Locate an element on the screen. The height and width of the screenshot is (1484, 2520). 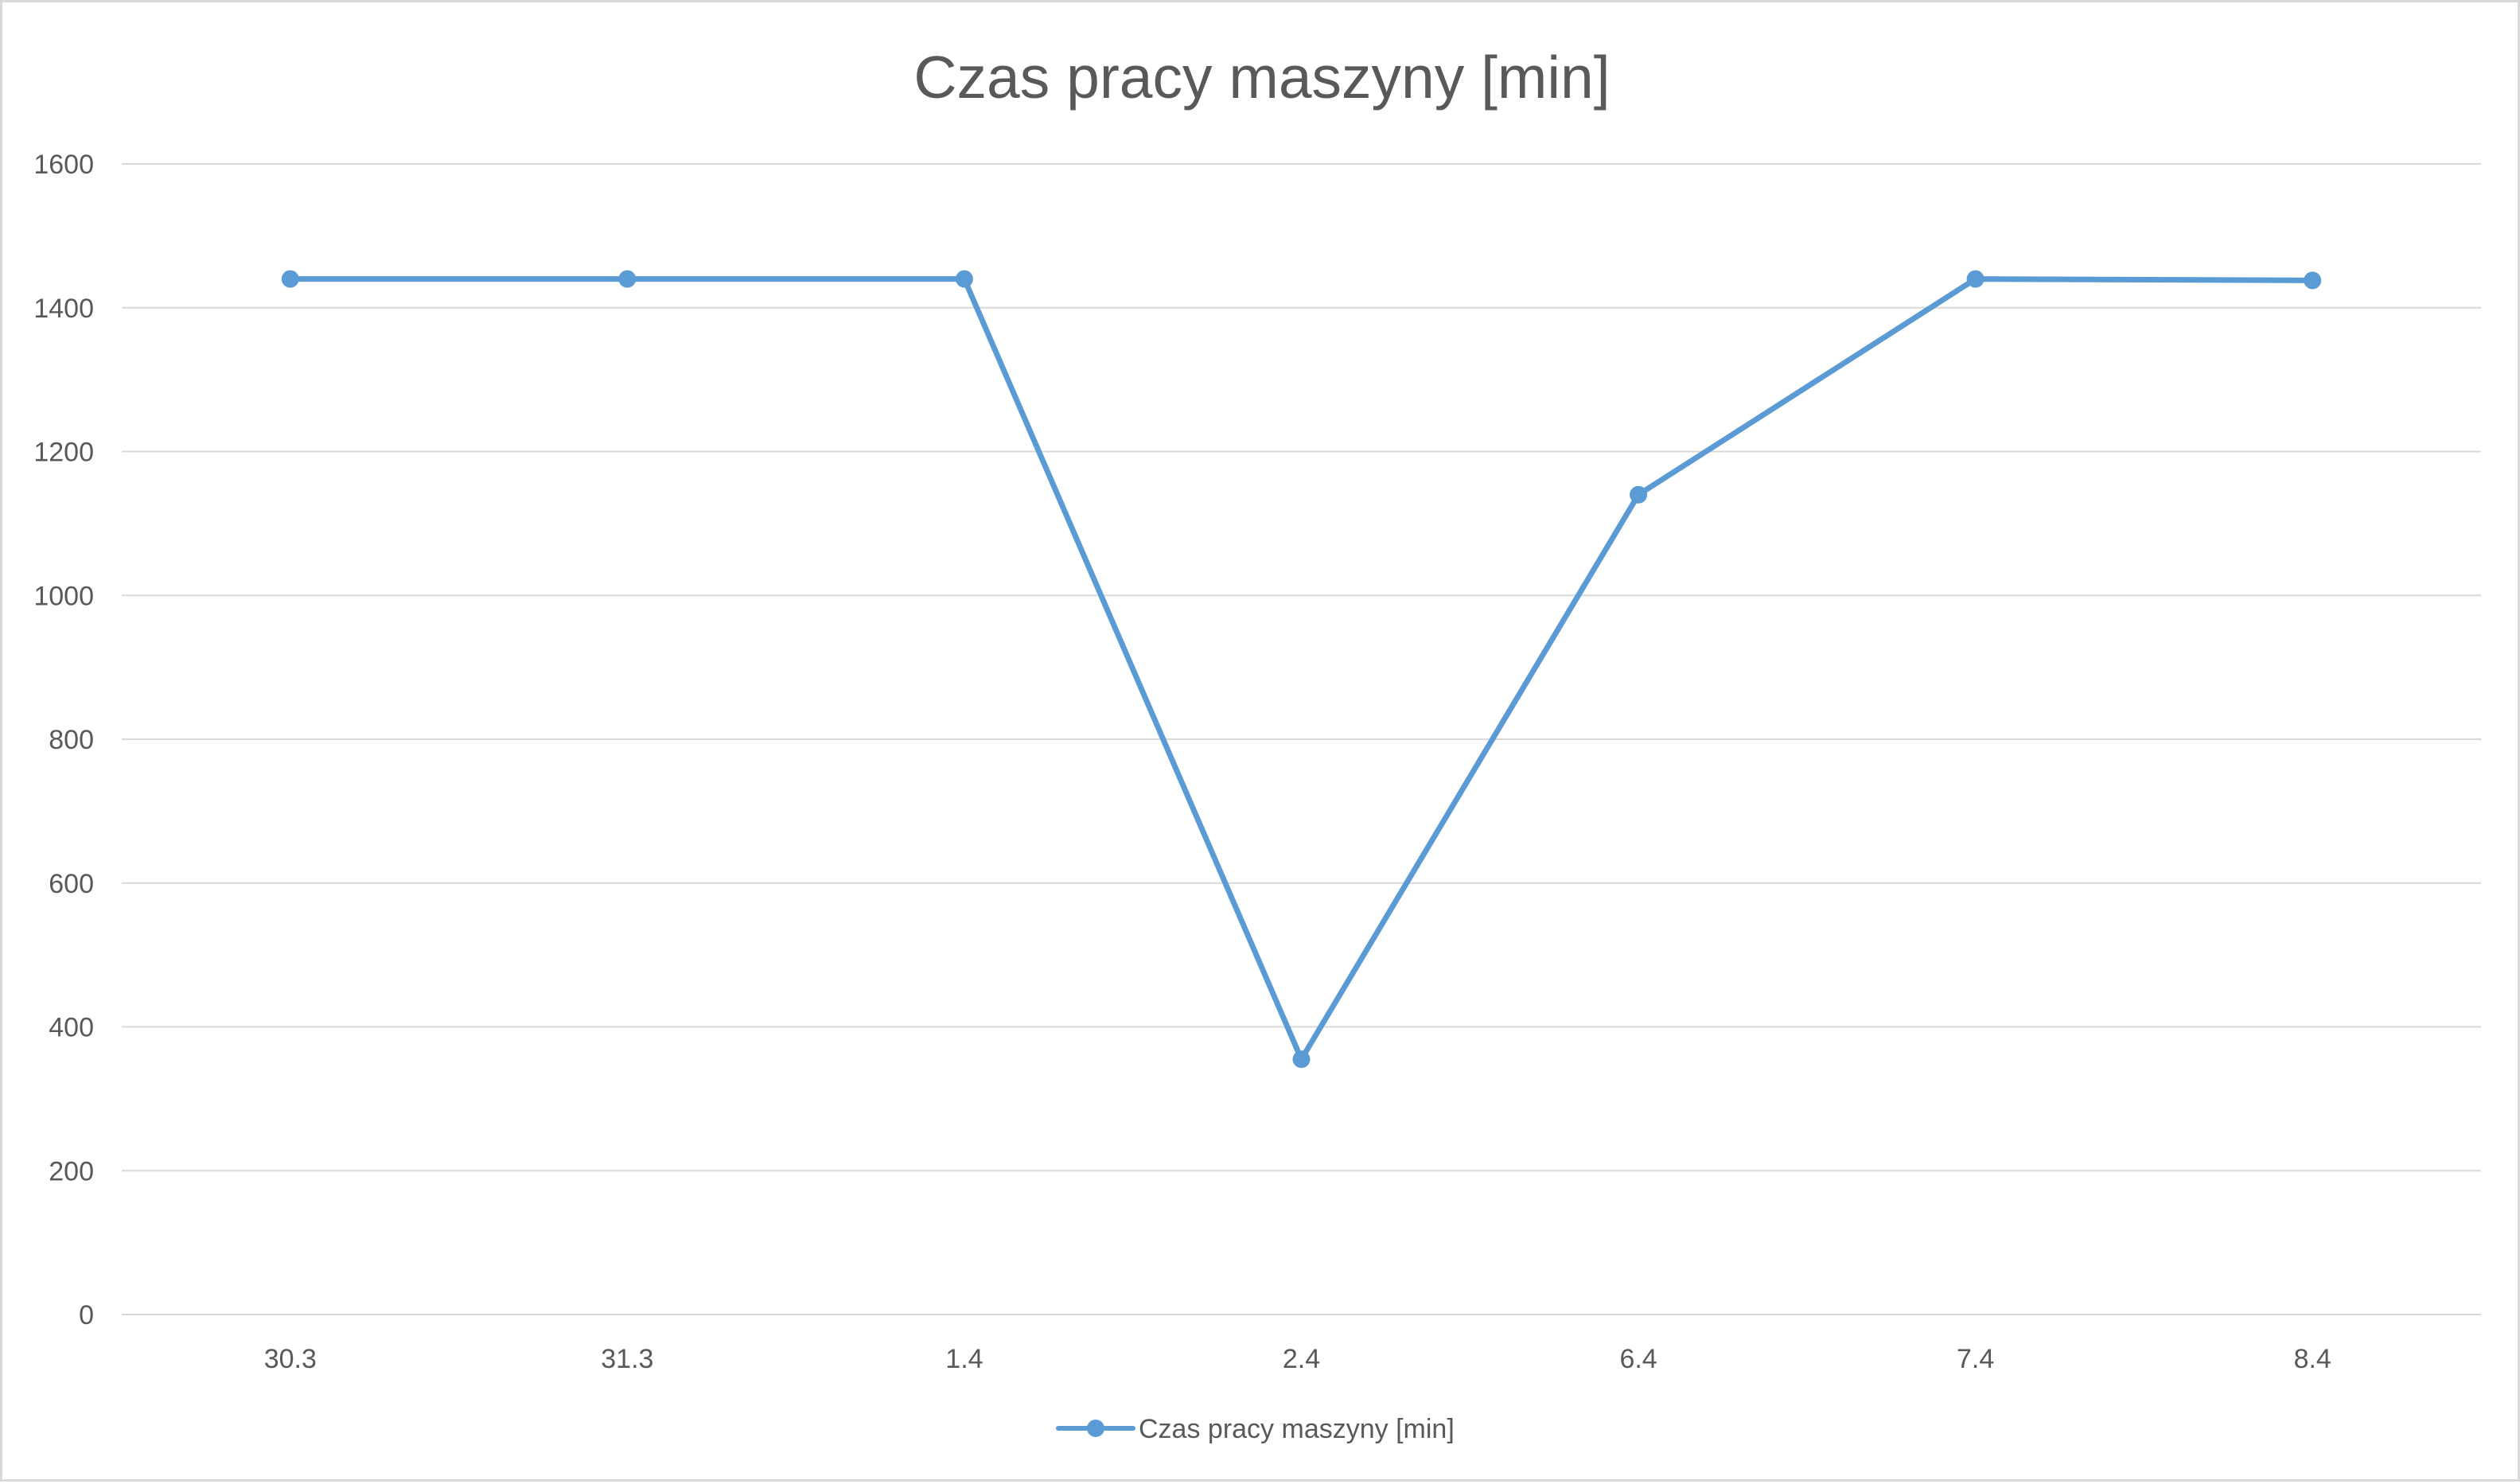
x-tick-label: 6.4 is located at coordinates (1638, 1359).